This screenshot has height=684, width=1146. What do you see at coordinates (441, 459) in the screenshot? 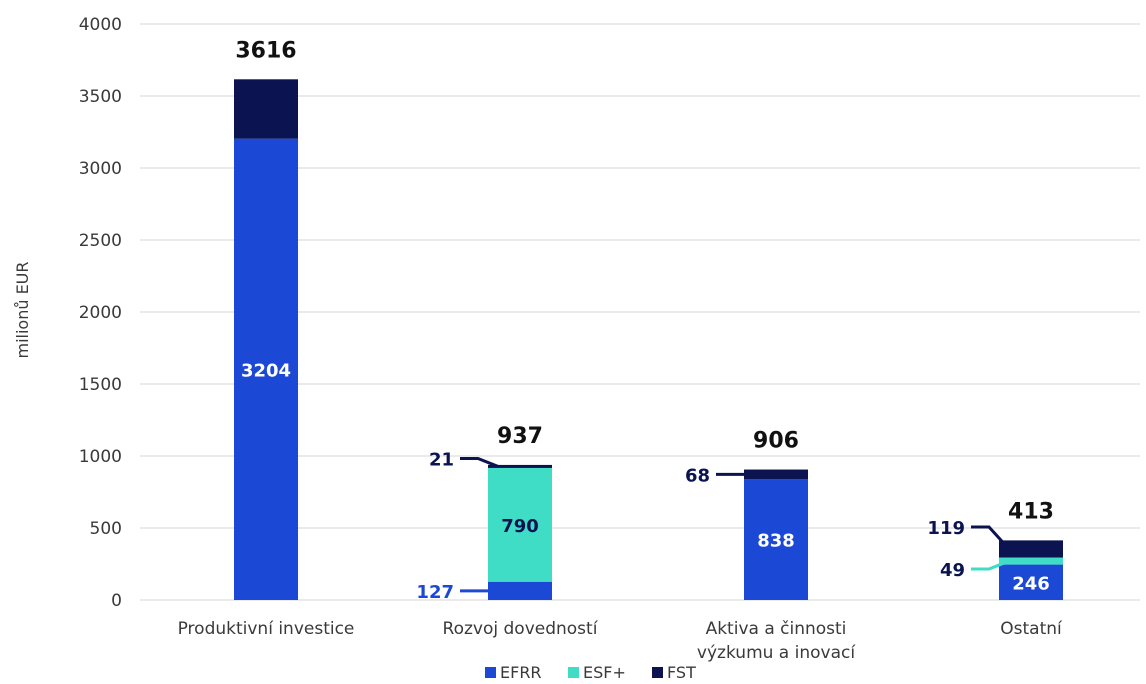
I see `segment-label: 21` at bounding box center [441, 459].